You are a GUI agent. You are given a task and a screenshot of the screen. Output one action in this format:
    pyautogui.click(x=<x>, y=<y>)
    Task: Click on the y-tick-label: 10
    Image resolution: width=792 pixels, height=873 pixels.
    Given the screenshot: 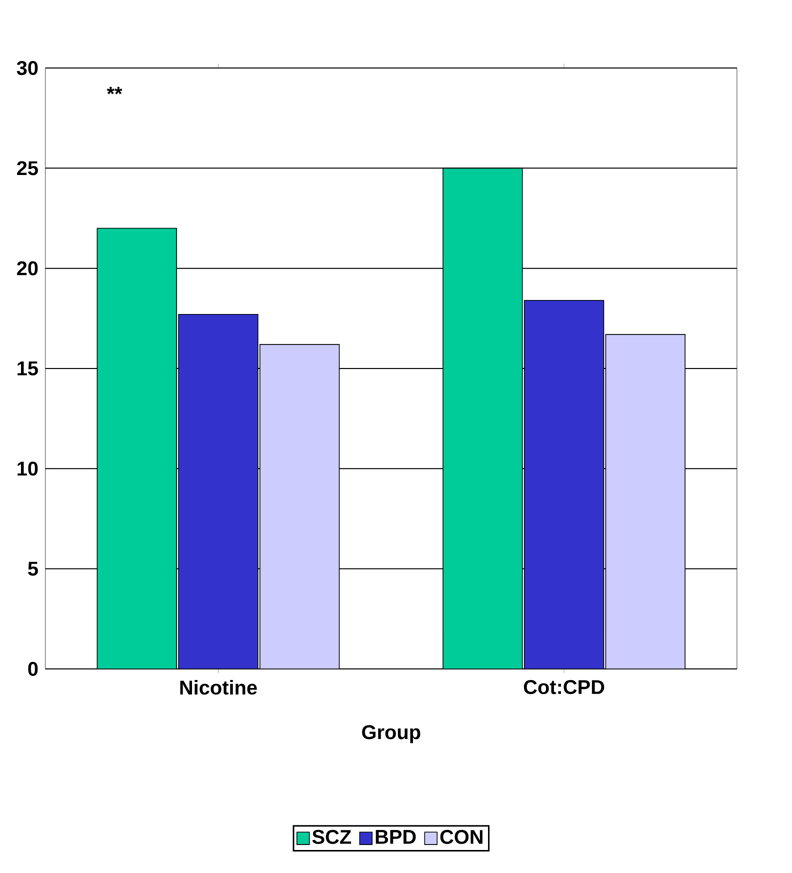 What is the action you would take?
    pyautogui.click(x=28, y=469)
    